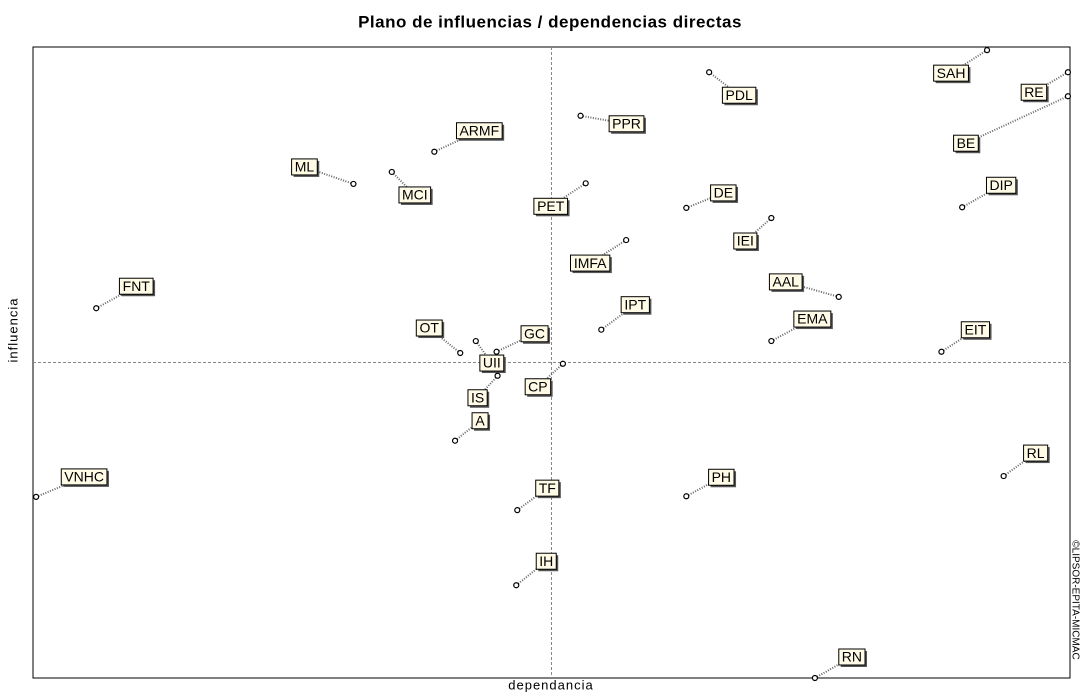 This screenshot has width=1080, height=693. I want to click on point-label-text: SAH, so click(951, 73).